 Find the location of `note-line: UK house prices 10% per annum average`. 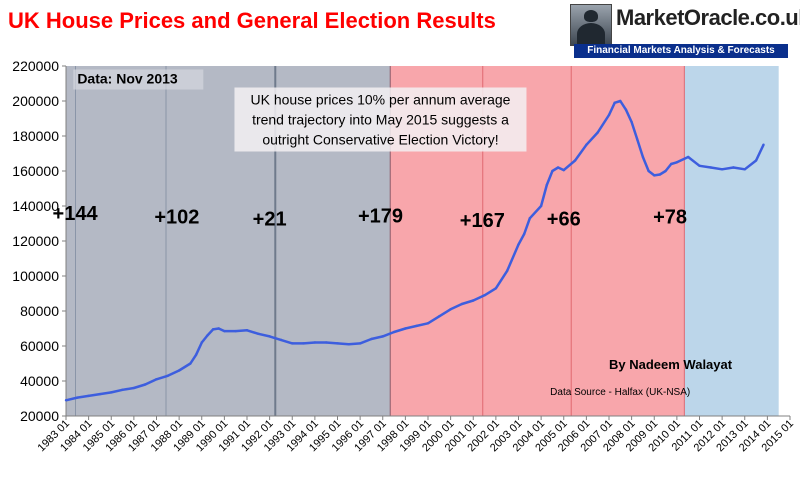

note-line: UK house prices 10% per annum average is located at coordinates (381, 100).